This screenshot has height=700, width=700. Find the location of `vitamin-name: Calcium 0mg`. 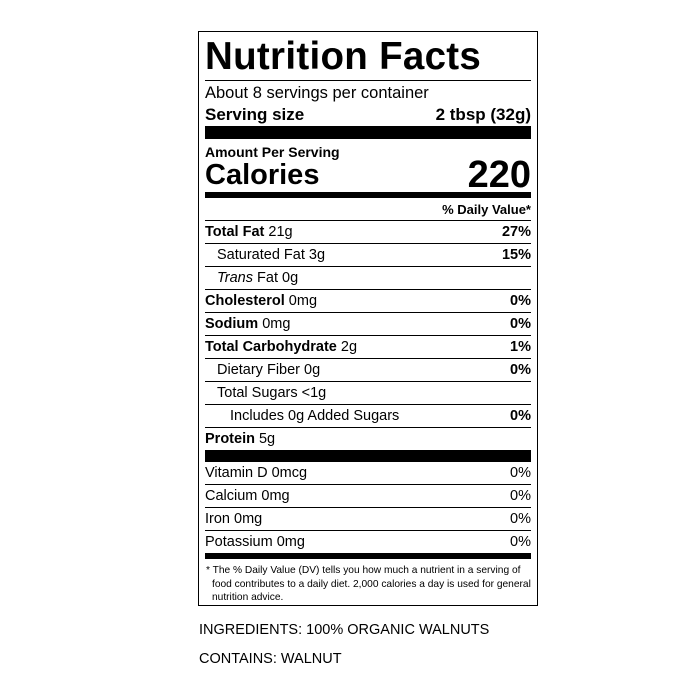

vitamin-name: Calcium 0mg is located at coordinates (247, 496).